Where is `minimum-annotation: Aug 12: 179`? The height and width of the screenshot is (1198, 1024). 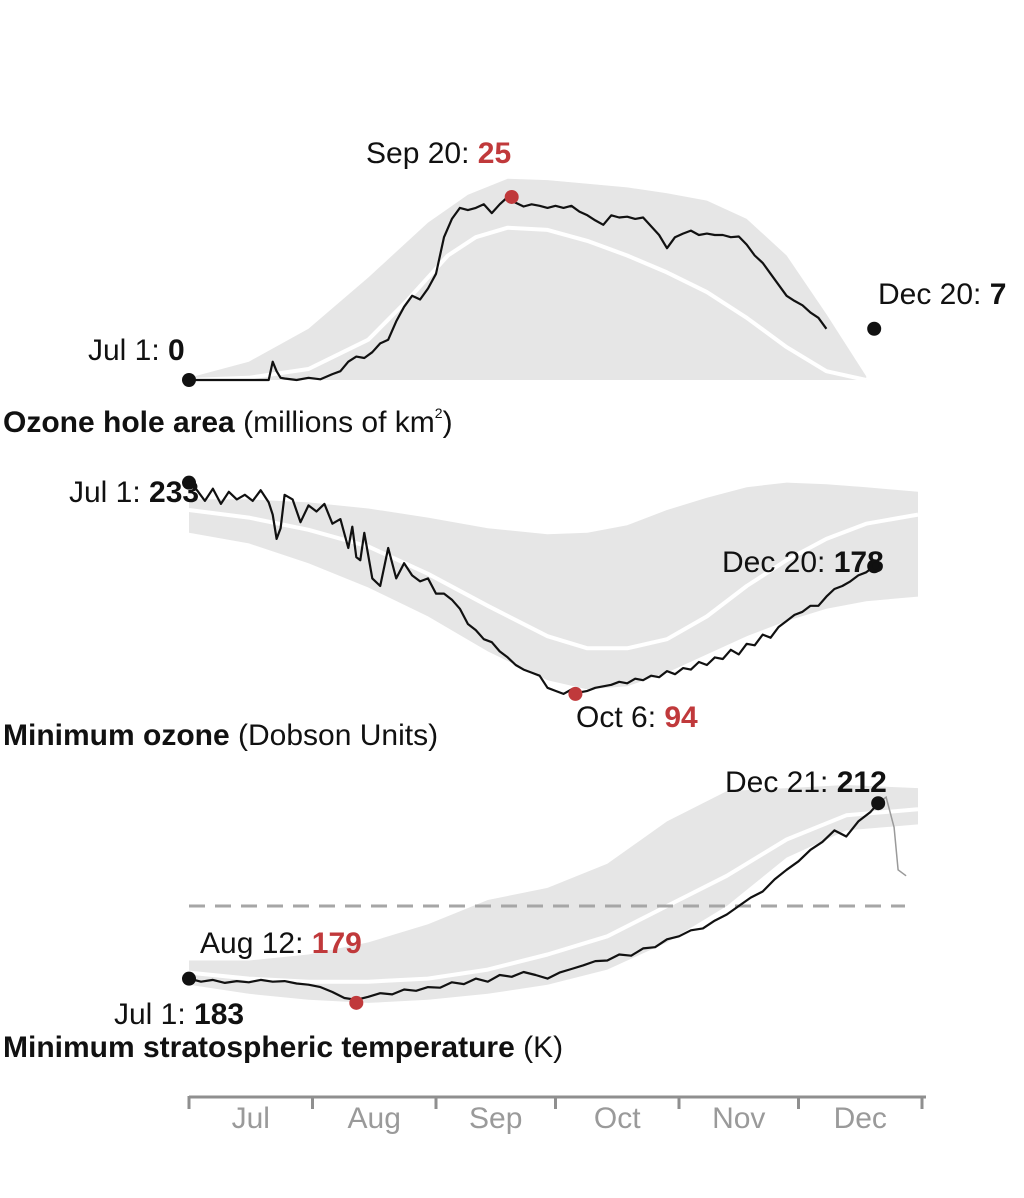 minimum-annotation: Aug 12: 179 is located at coordinates (281, 943).